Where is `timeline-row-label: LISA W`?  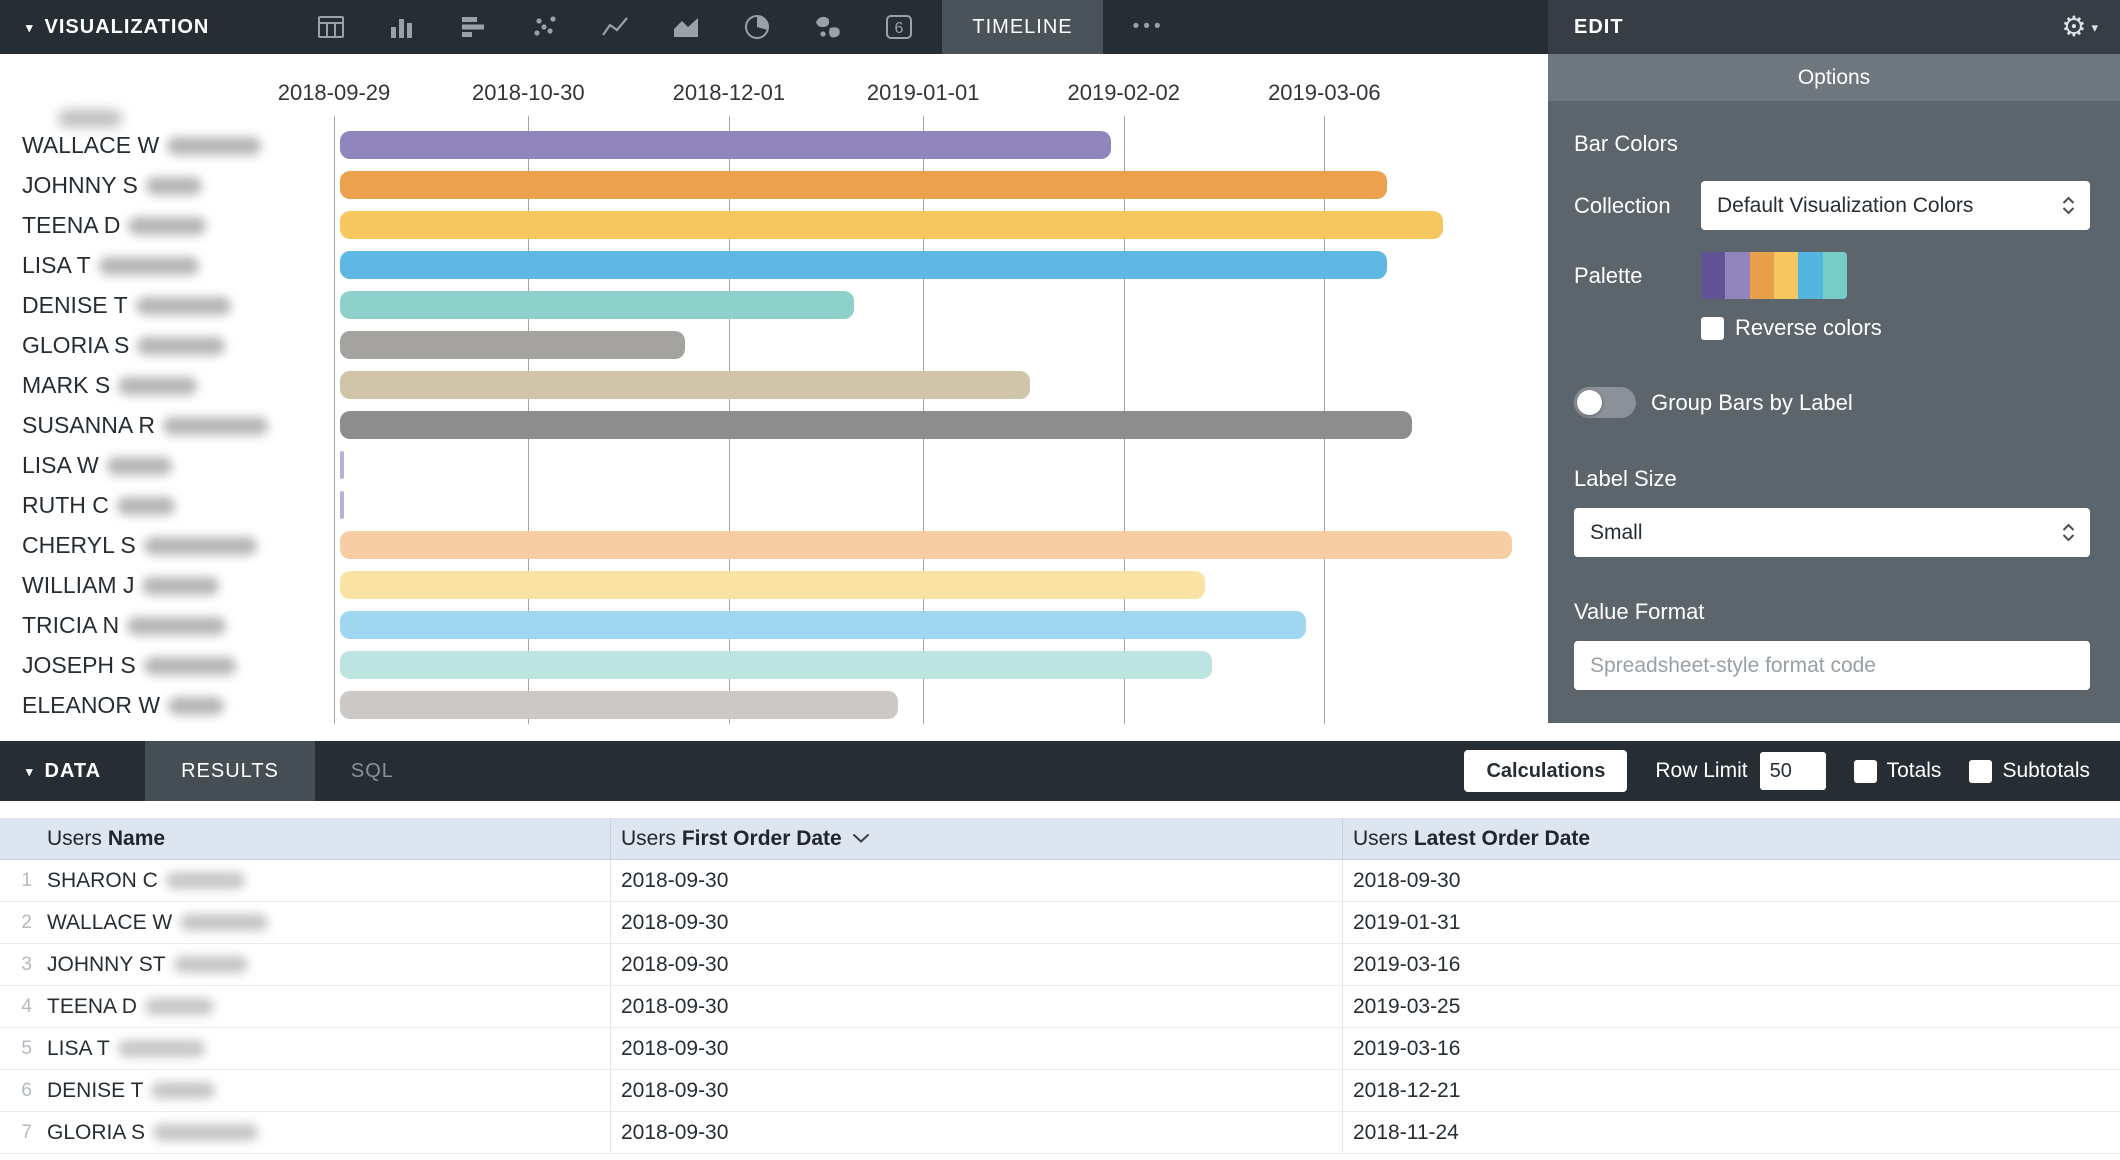 timeline-row-label: LISA W is located at coordinates (97, 465).